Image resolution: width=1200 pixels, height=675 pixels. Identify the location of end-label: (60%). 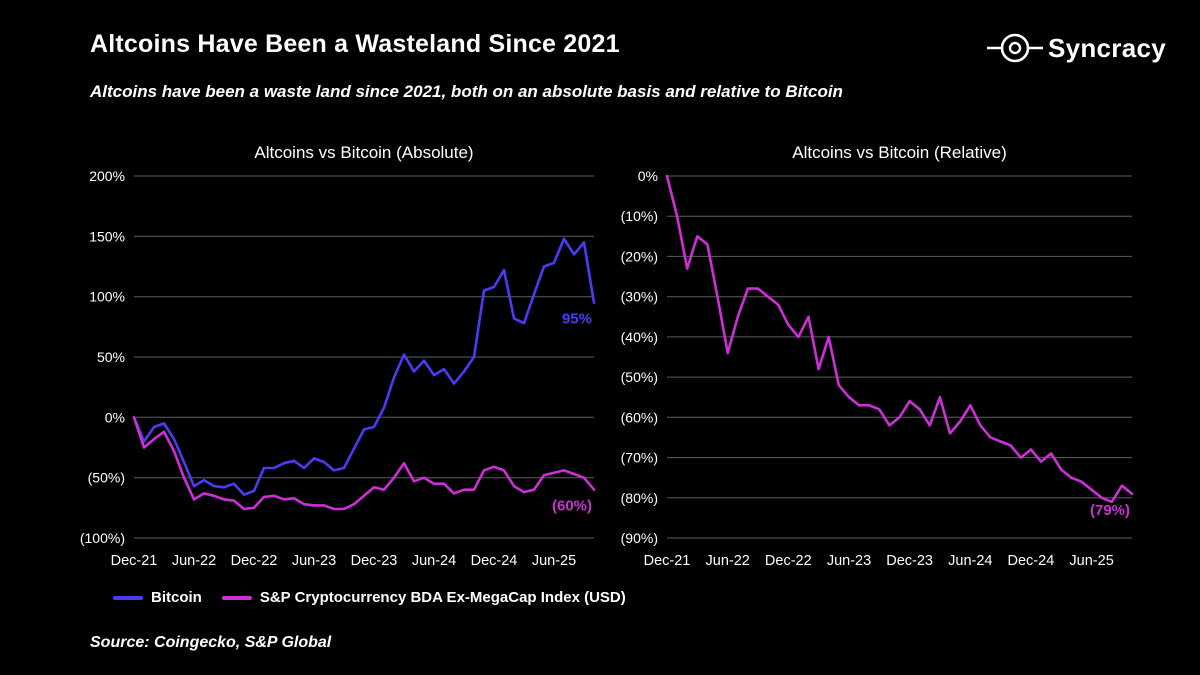
(572, 506).